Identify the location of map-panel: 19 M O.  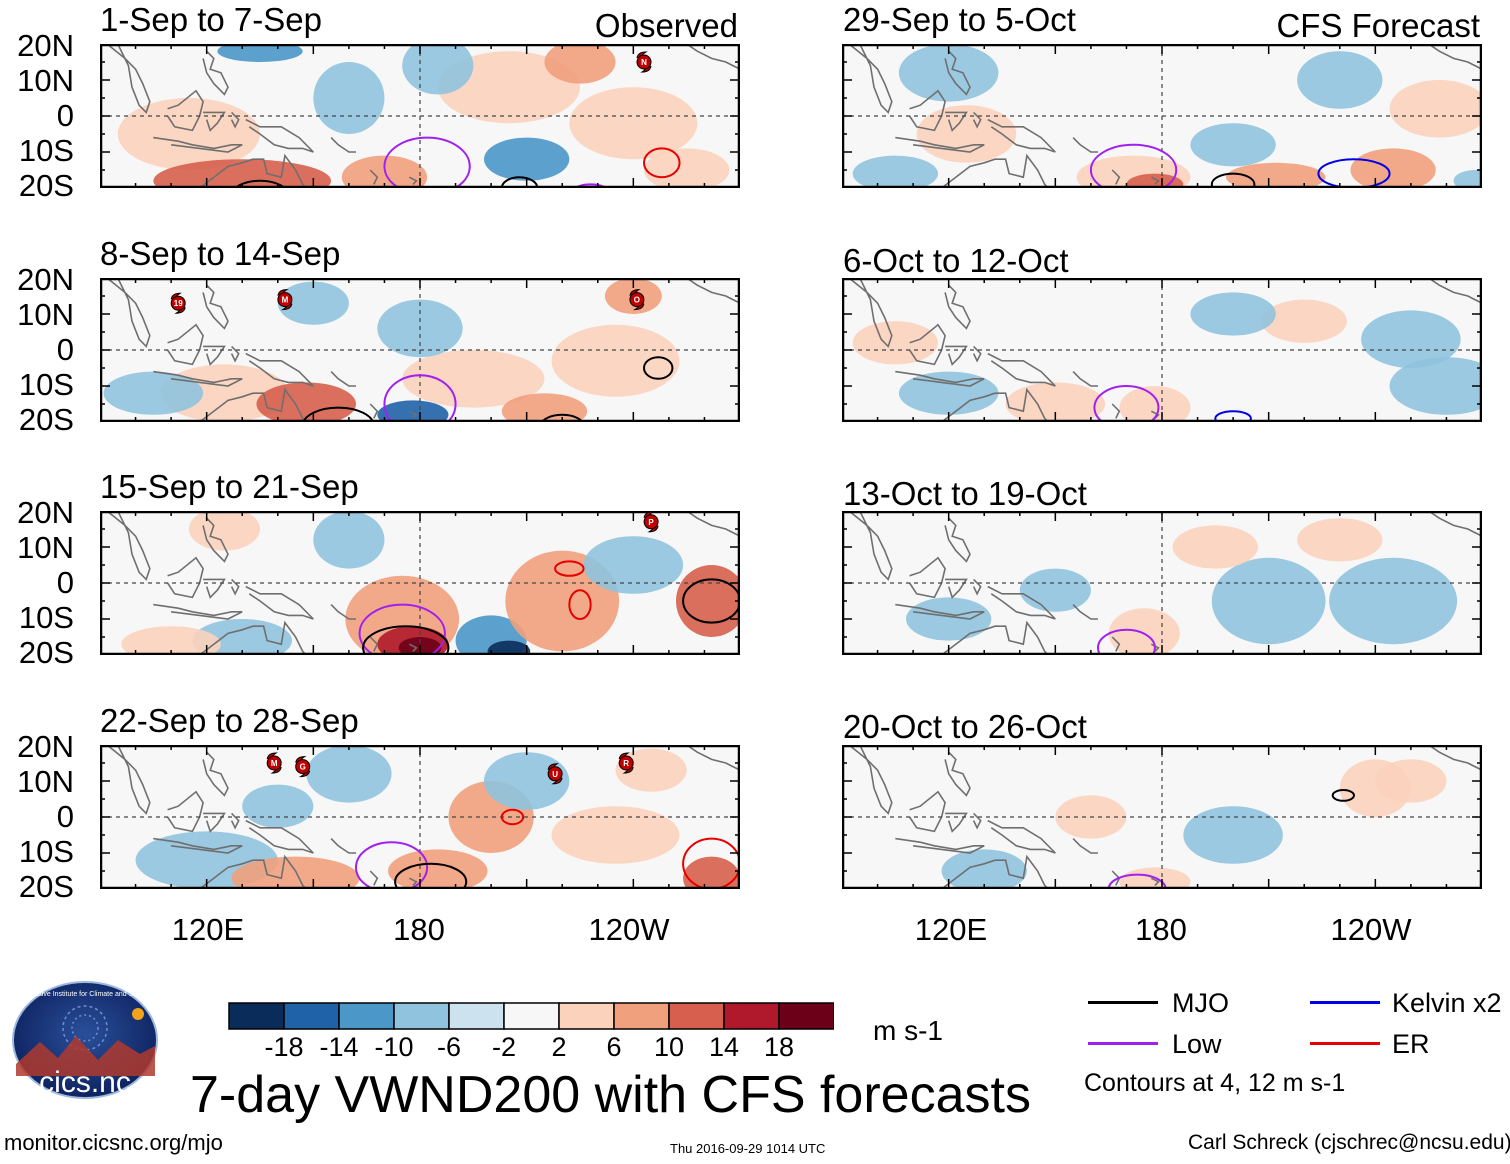
(420, 350).